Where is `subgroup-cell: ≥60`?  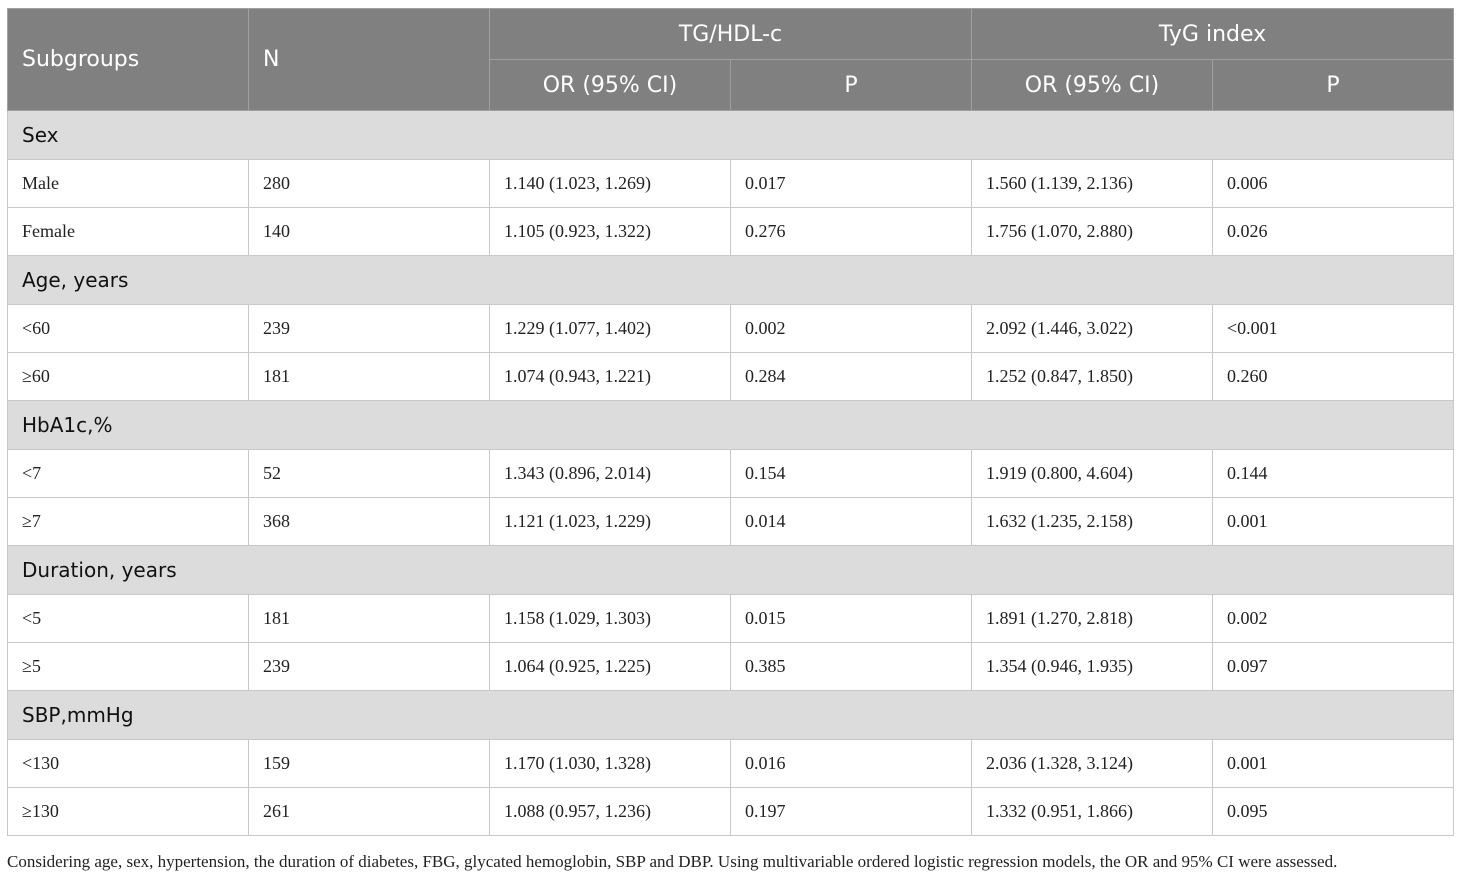
subgroup-cell: ≥60 is located at coordinates (128, 376).